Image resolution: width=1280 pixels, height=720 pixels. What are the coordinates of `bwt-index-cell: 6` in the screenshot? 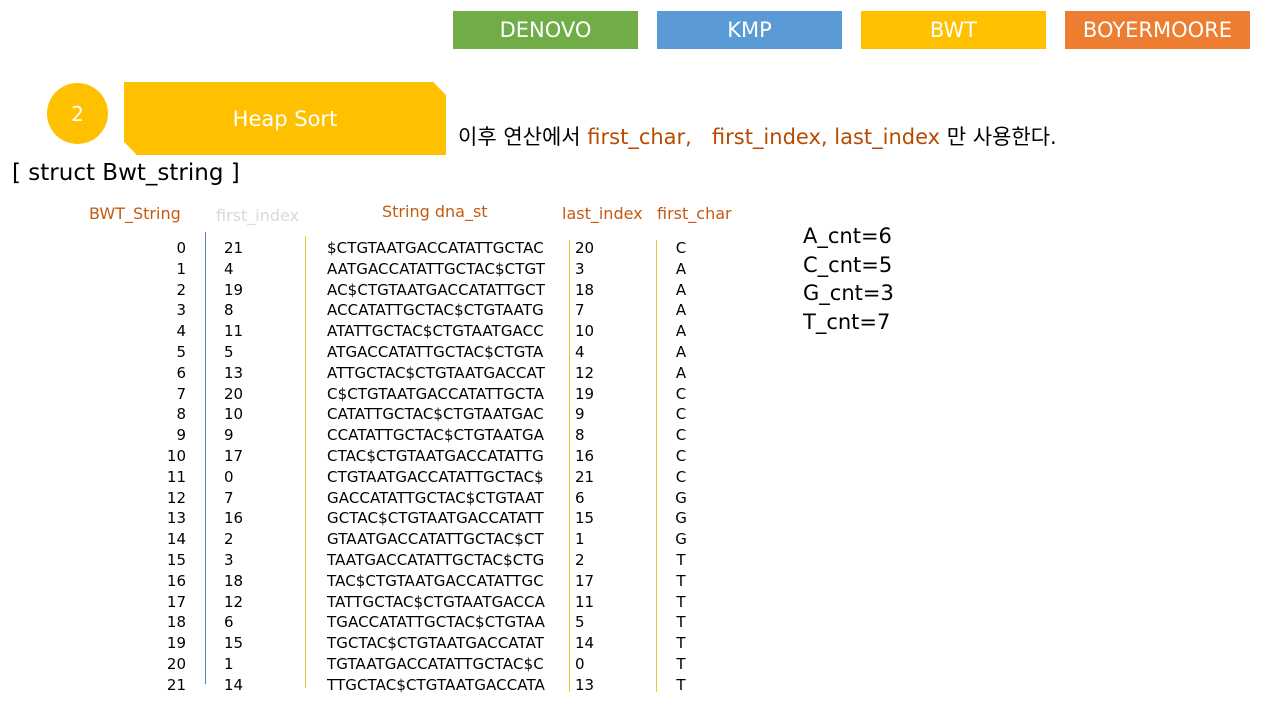 It's located at (181, 372).